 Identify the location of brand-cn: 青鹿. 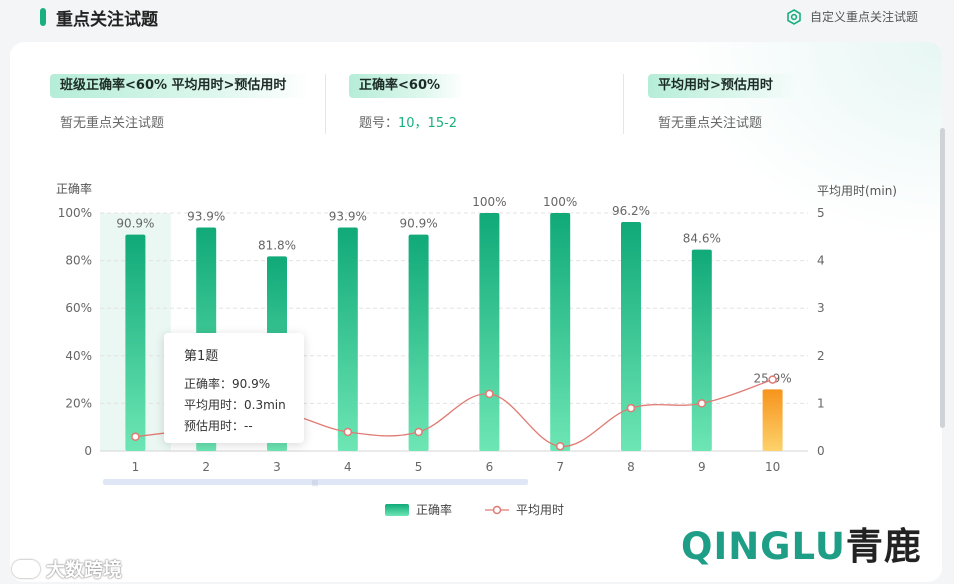
(883, 546).